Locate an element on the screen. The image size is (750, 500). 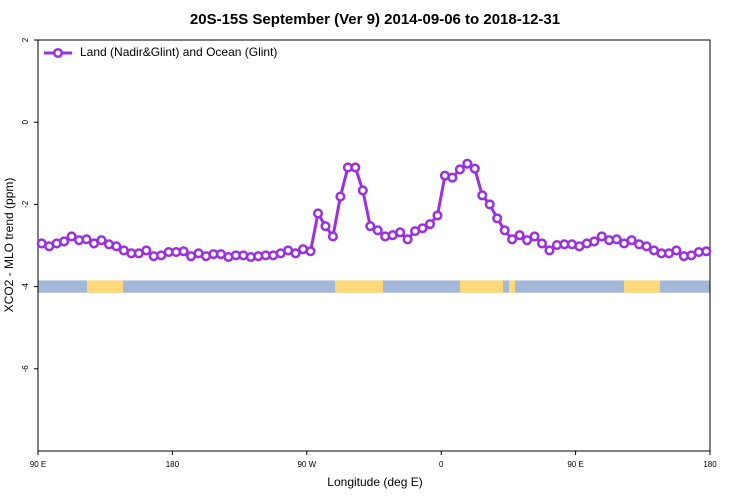
y-tick-label: 0 is located at coordinates (25, 121).